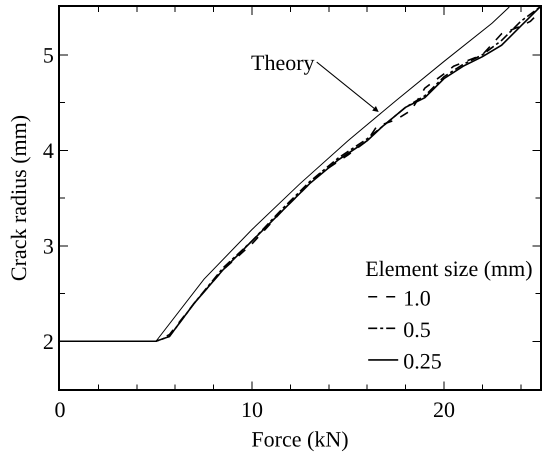 The height and width of the screenshot is (457, 544). Describe the element at coordinates (422, 361) in the screenshot. I see `legend-label: 0.25` at that location.